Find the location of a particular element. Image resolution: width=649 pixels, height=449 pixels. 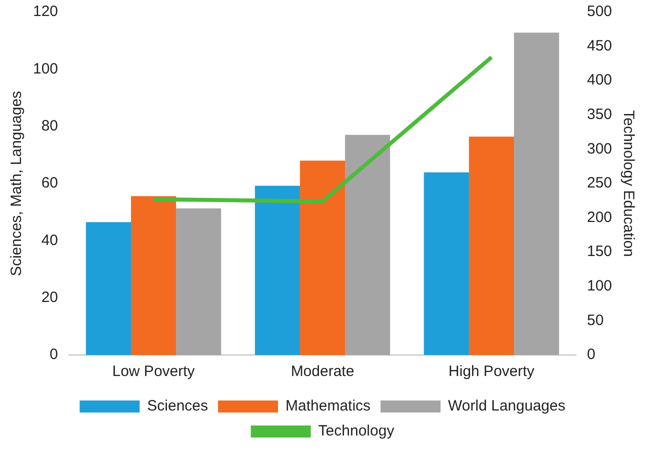

y2-axis-title: Technology Education is located at coordinates (628, 183).